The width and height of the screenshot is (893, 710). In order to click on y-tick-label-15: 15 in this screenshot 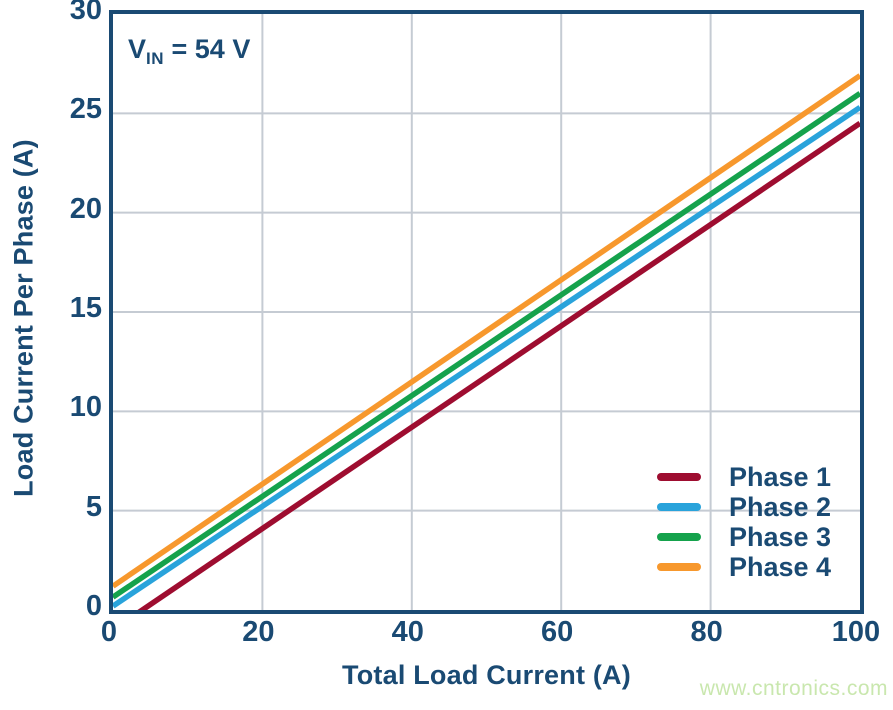, I will do `click(85, 308)`.